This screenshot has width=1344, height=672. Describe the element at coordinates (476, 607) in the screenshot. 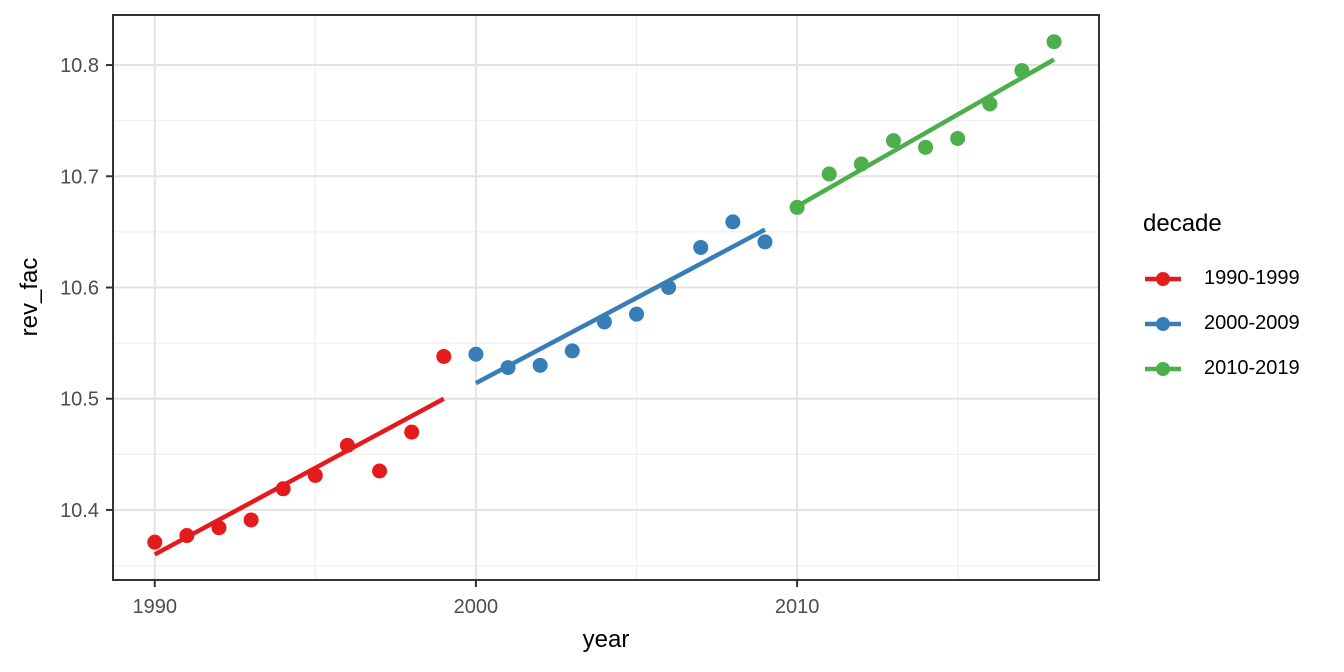

I see `x-tick-label: 2000` at that location.